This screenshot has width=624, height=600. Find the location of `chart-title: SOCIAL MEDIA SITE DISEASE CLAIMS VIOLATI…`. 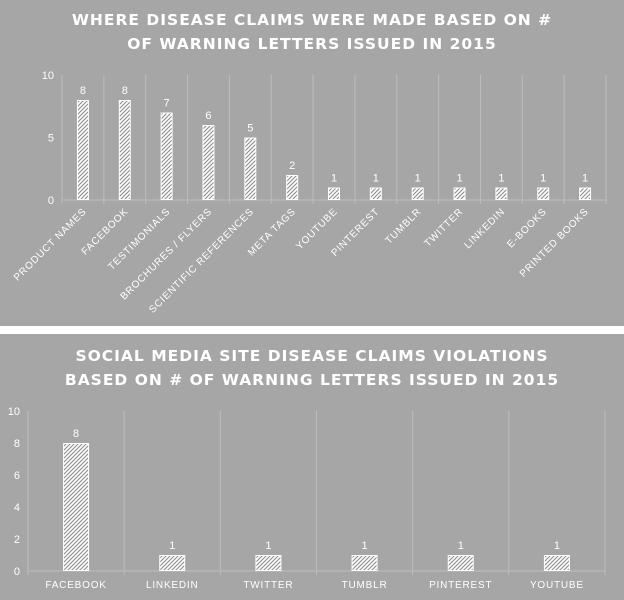

chart-title: SOCIAL MEDIA SITE DISEASE CLAIMS VIOLATI… is located at coordinates (312, 368).